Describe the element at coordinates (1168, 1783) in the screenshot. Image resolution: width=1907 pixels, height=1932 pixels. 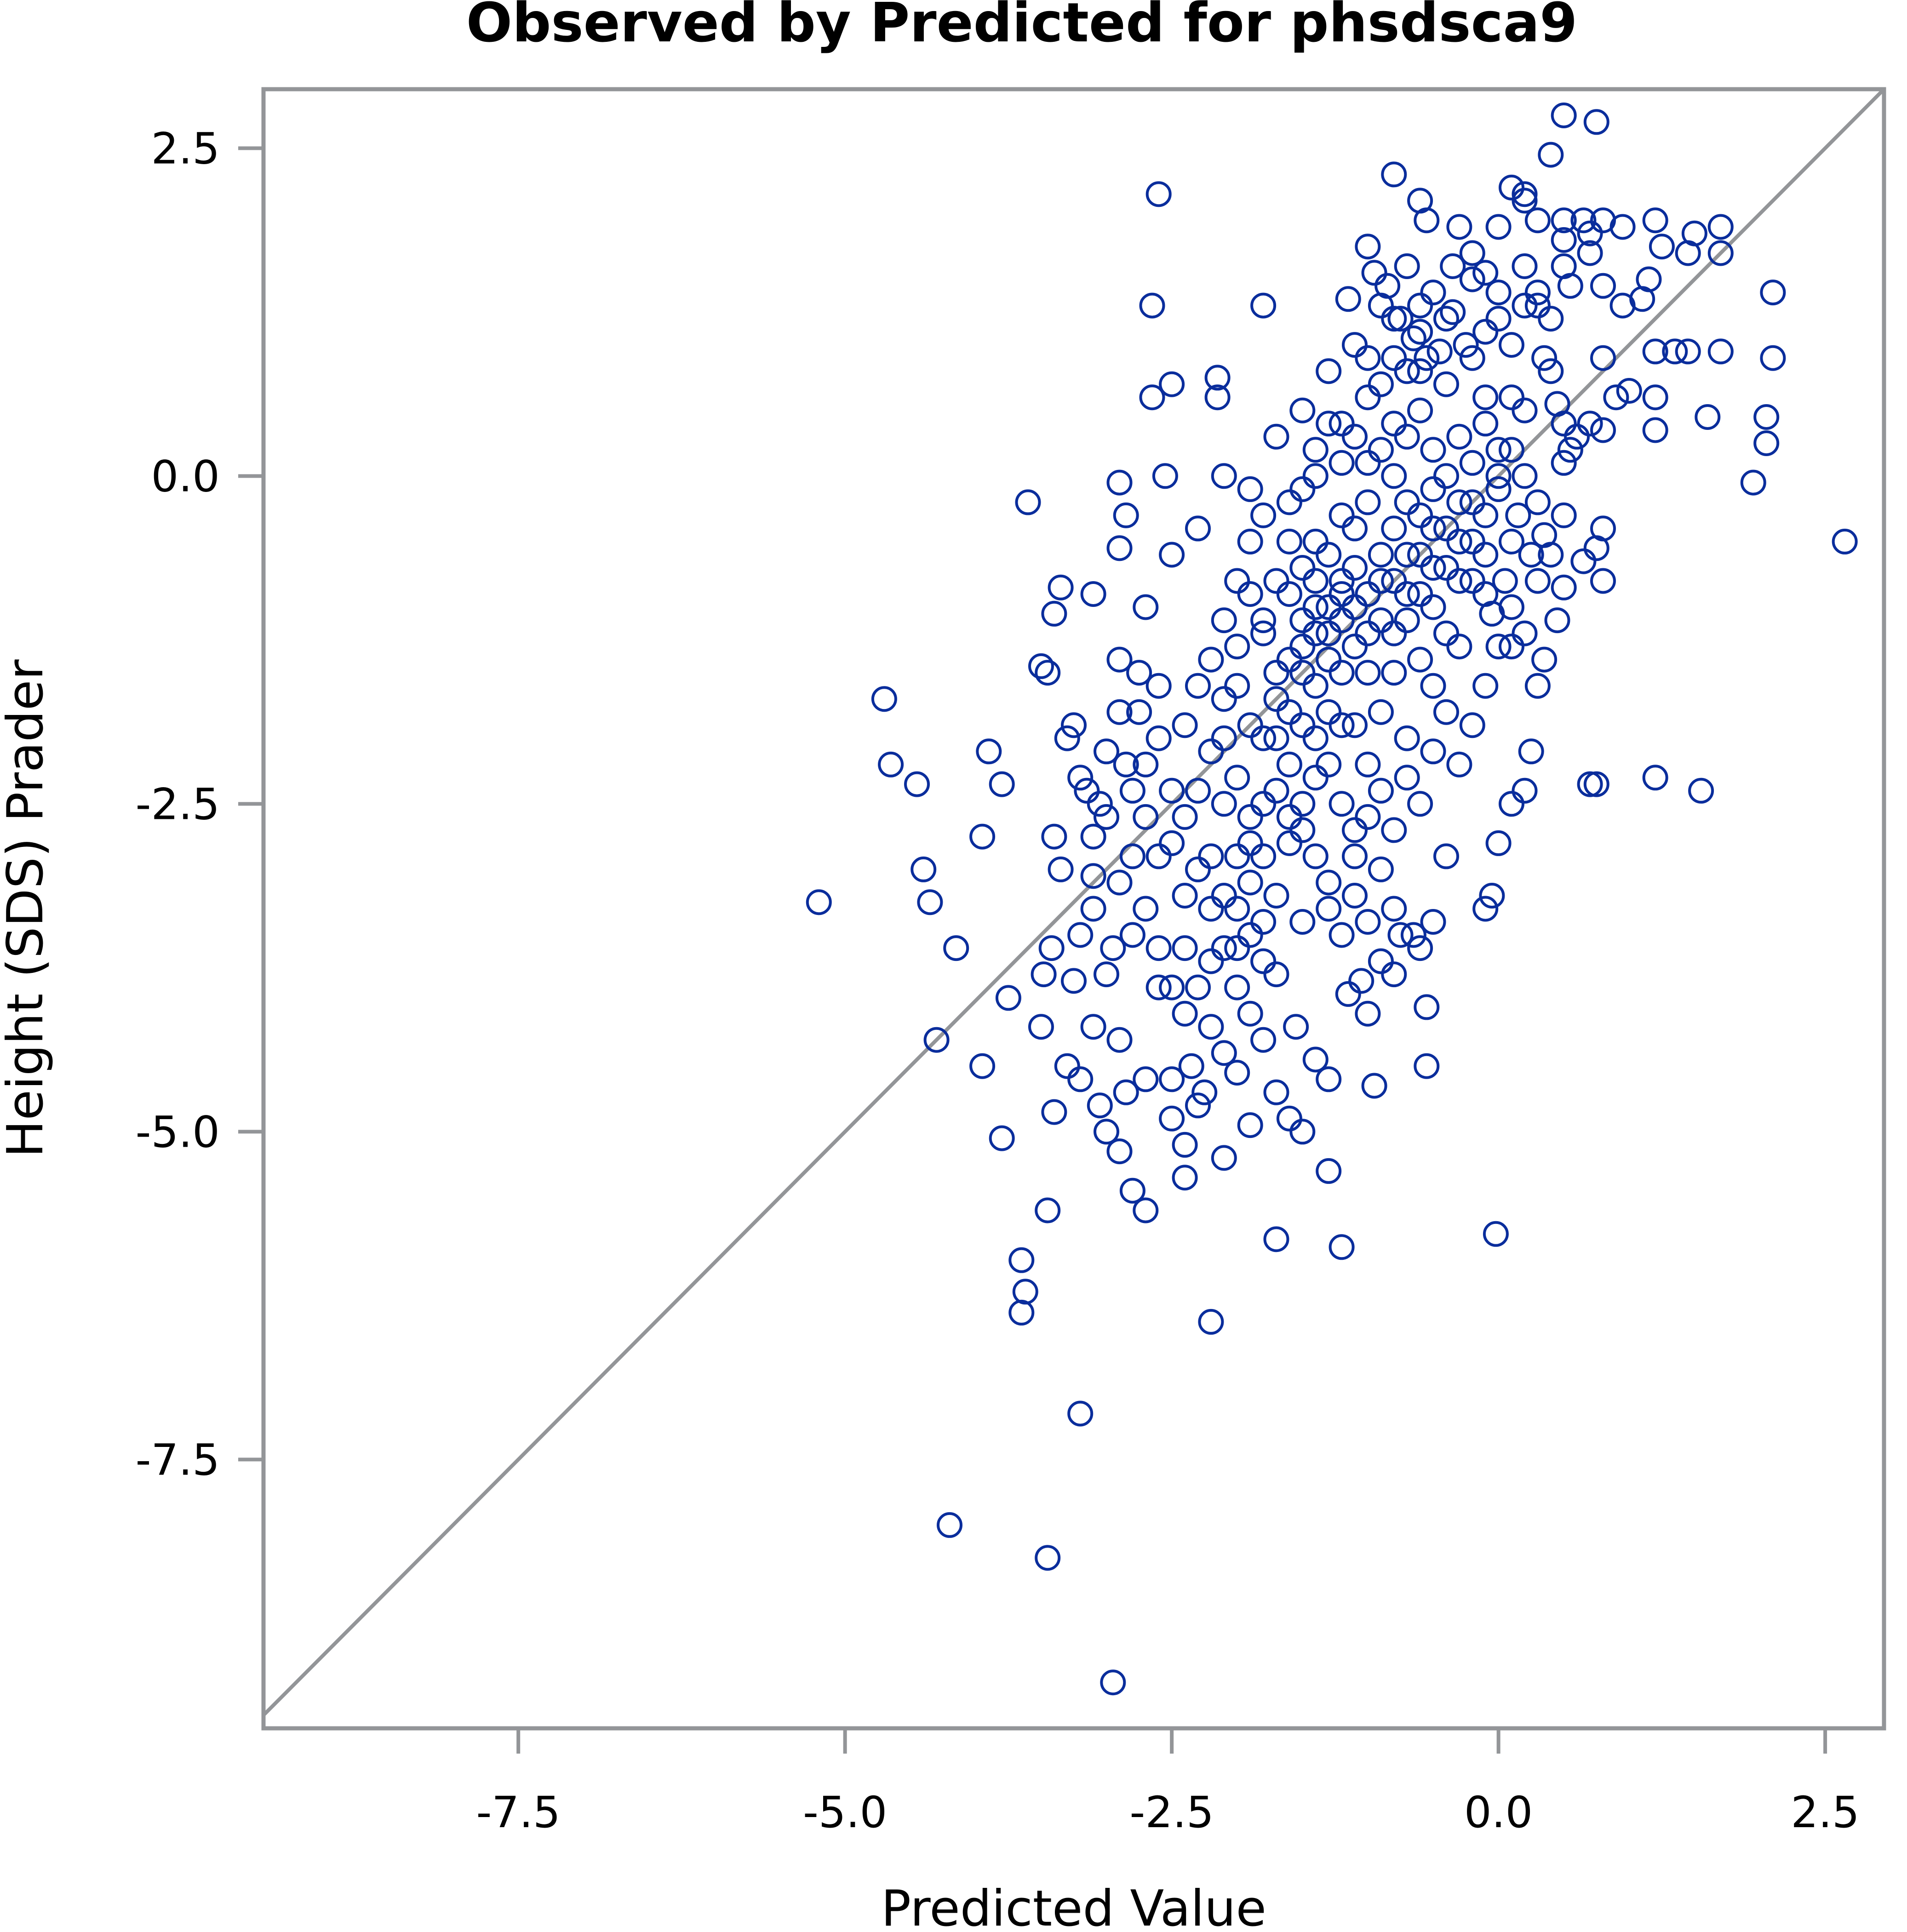
I see `x-axis: -7.5 -5.0 -2.5 0.0 2.5` at that location.